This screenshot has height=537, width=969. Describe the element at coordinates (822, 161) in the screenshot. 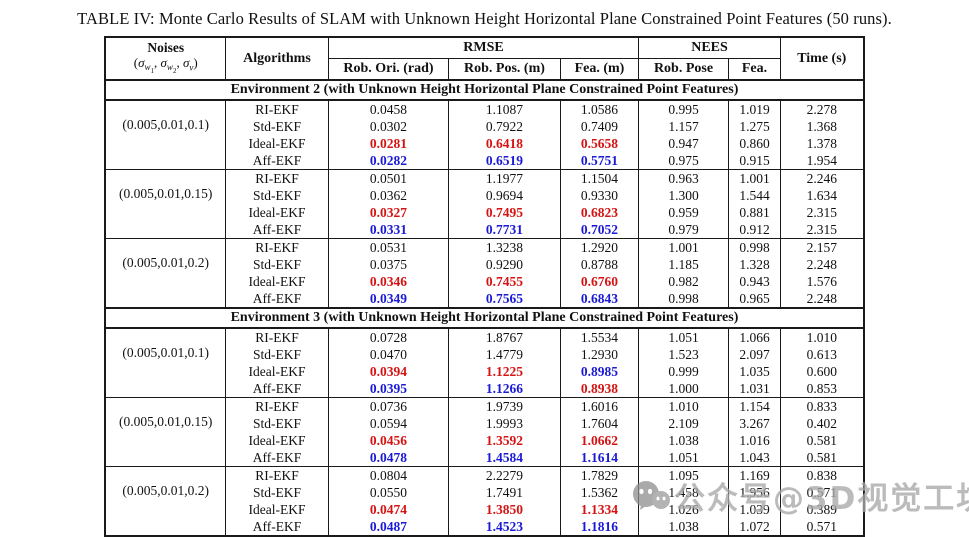

I see `value-cell: 1.954` at that location.